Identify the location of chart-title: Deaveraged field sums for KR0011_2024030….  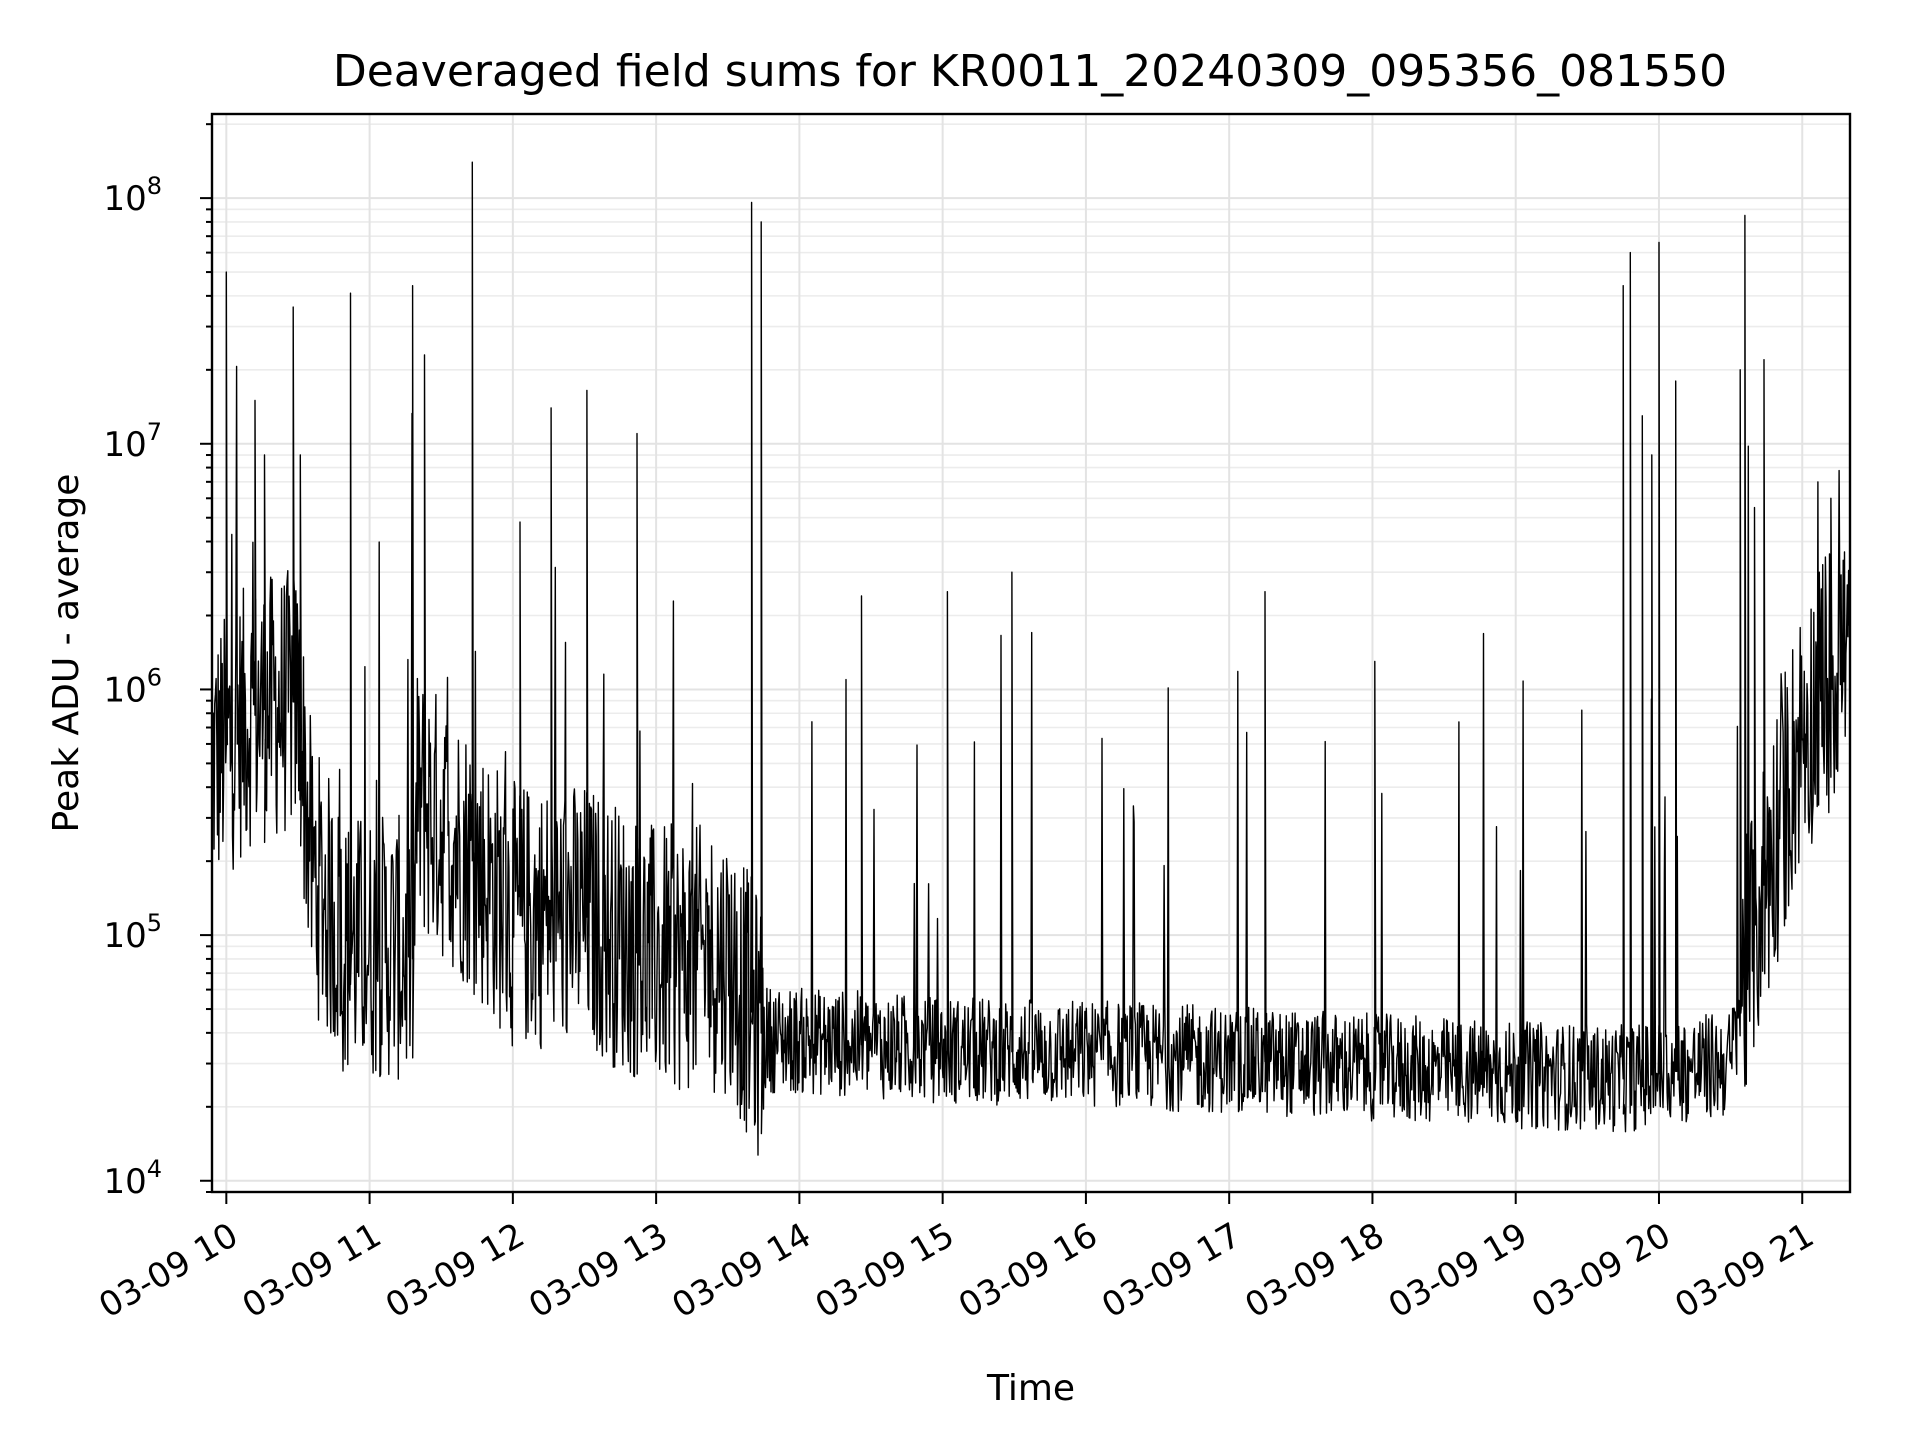
(1030, 71).